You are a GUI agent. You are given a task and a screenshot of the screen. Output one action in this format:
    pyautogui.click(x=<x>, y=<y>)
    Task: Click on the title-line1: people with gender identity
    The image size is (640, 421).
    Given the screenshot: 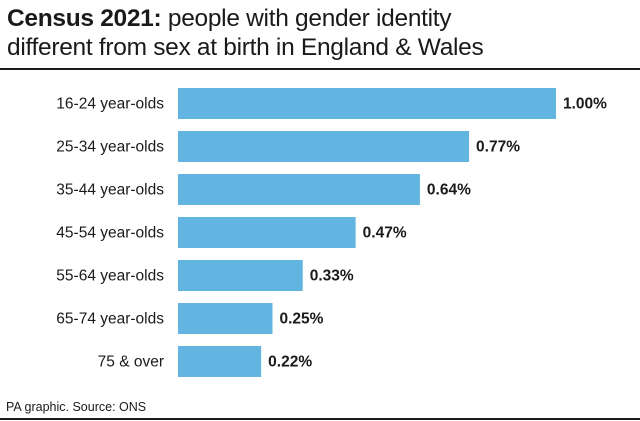 What is the action you would take?
    pyautogui.click(x=306, y=18)
    